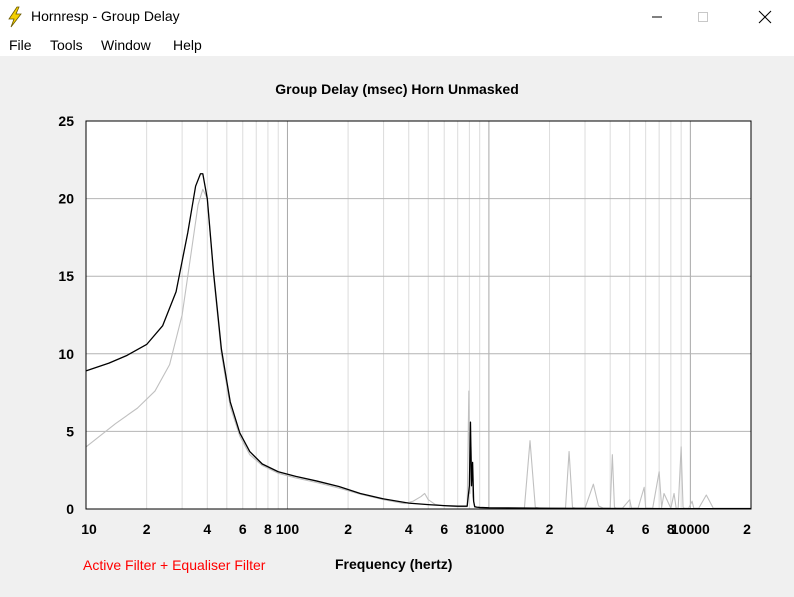 This screenshot has width=794, height=597. Describe the element at coordinates (394, 564) in the screenshot. I see `x-axis-label: Frequency (hertz)` at that location.